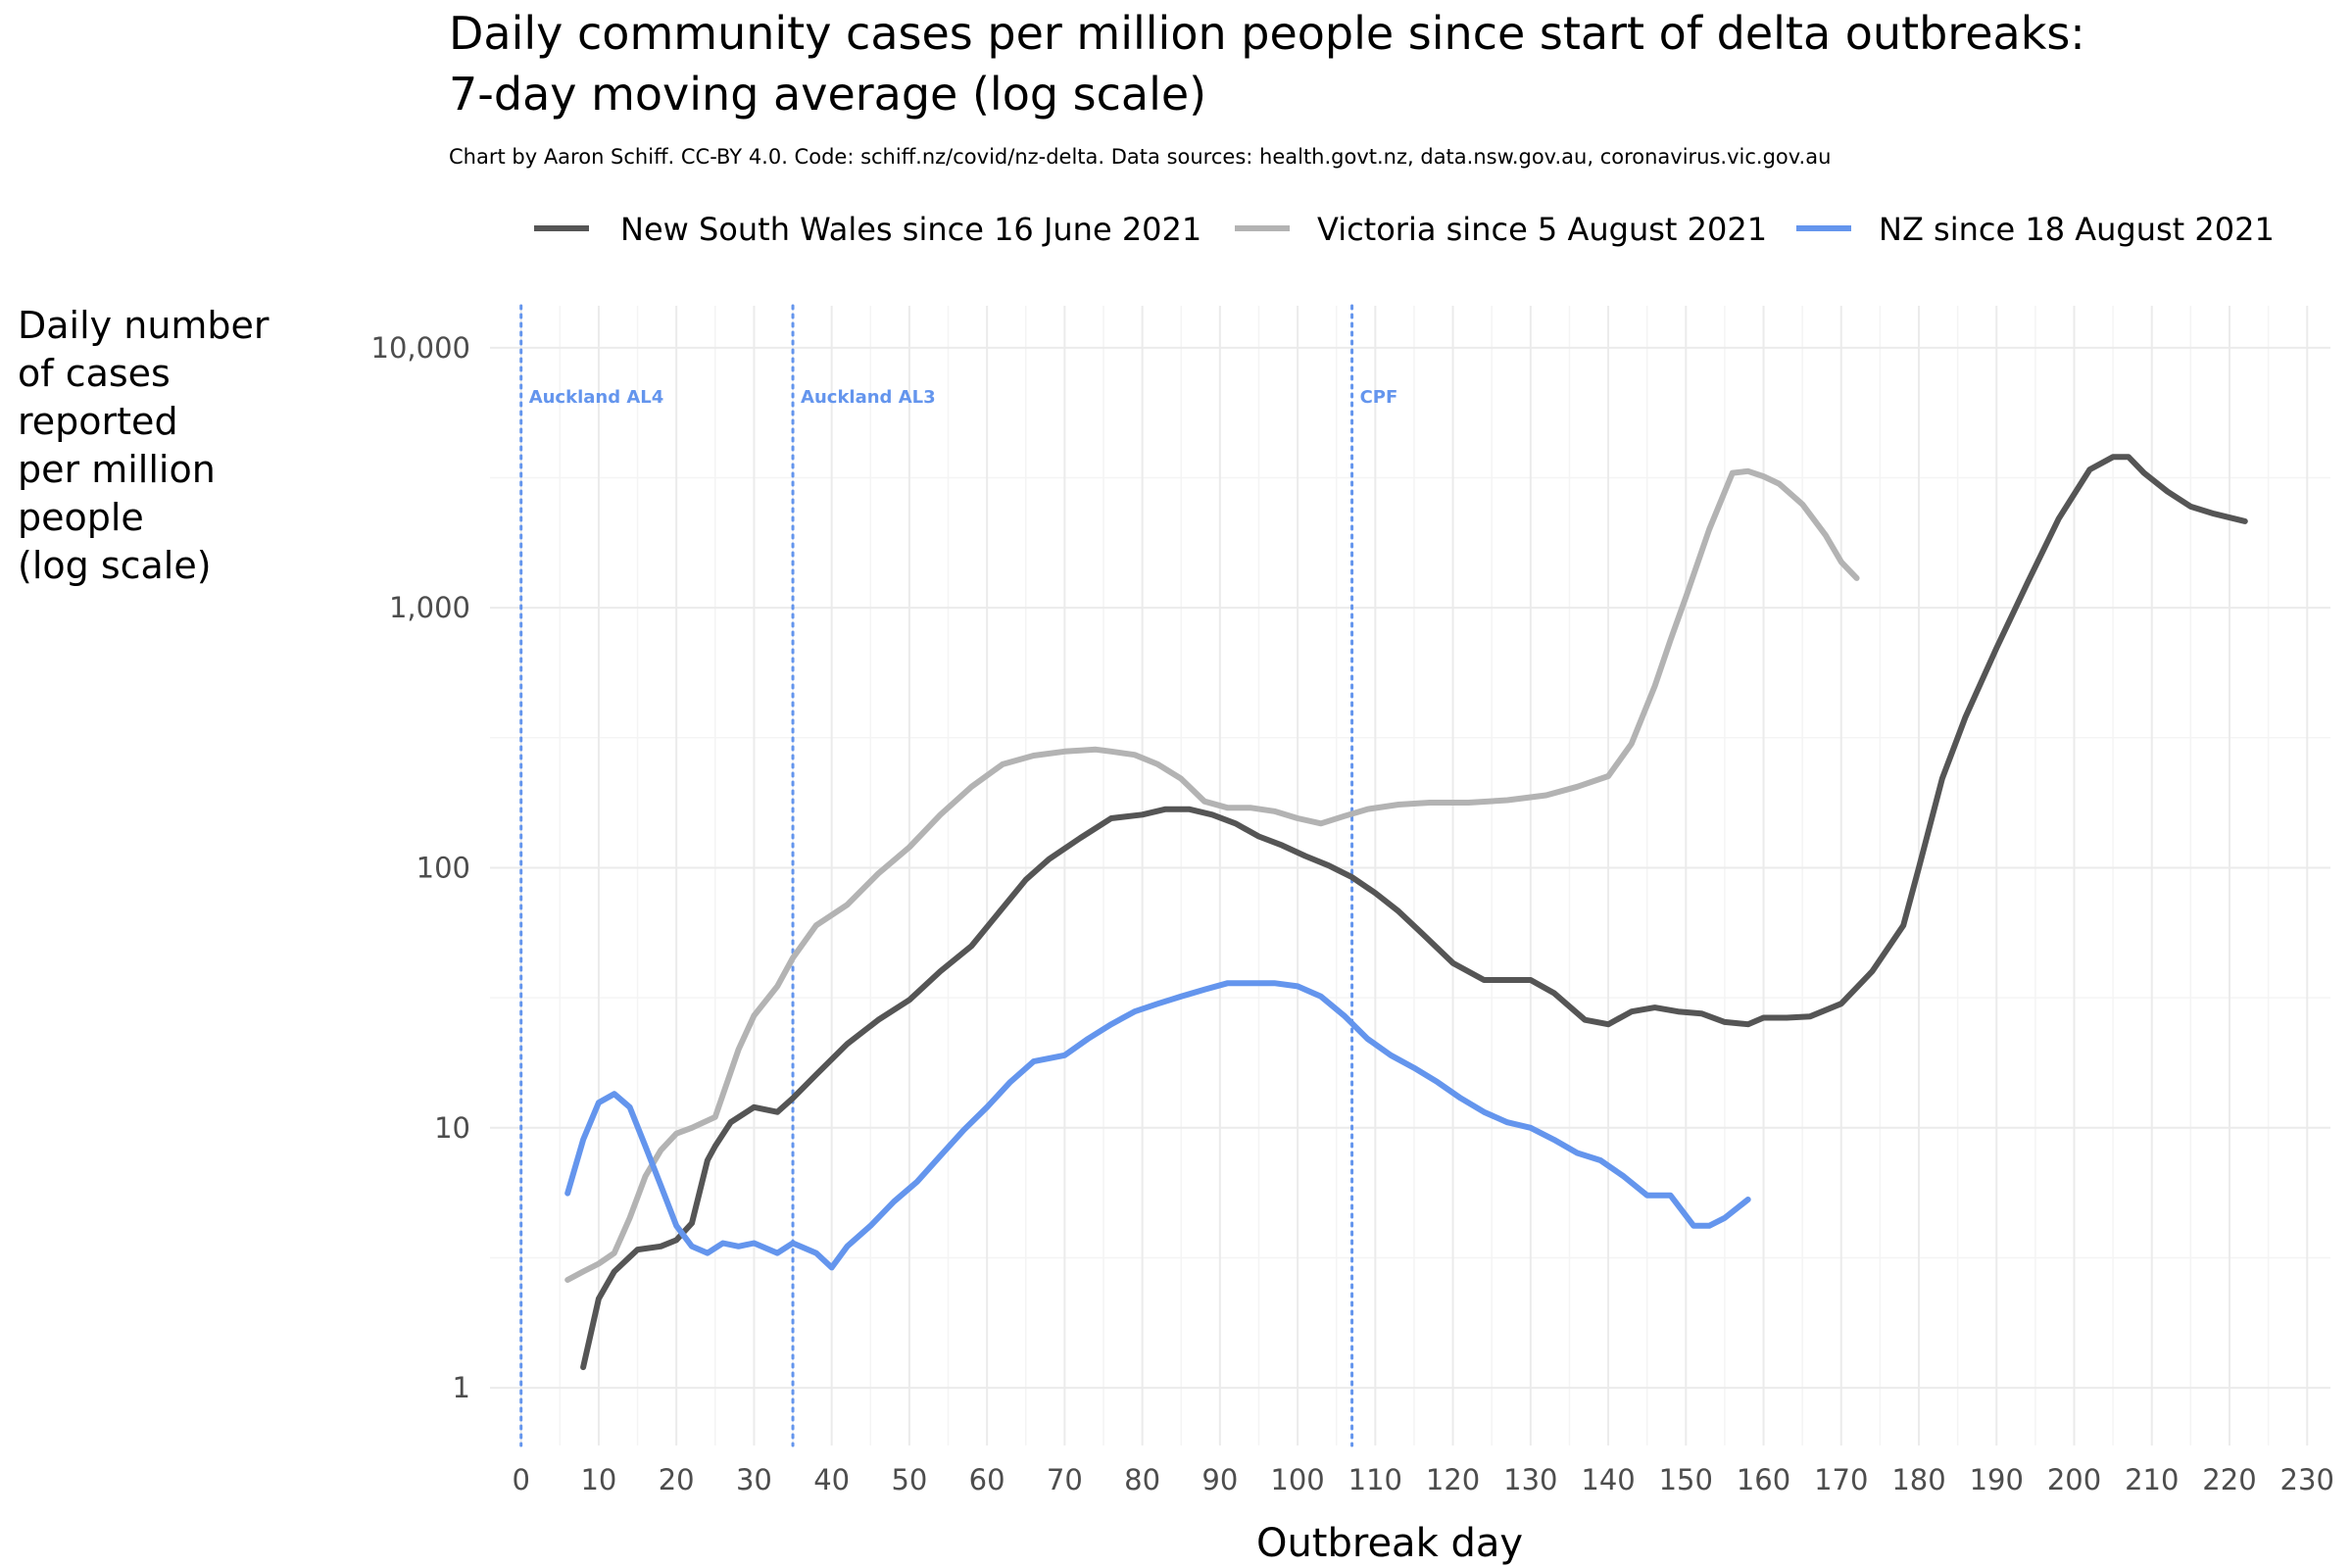 The width and height of the screenshot is (2352, 1568). What do you see at coordinates (677, 1479) in the screenshot?
I see `x-tick-label: 20` at bounding box center [677, 1479].